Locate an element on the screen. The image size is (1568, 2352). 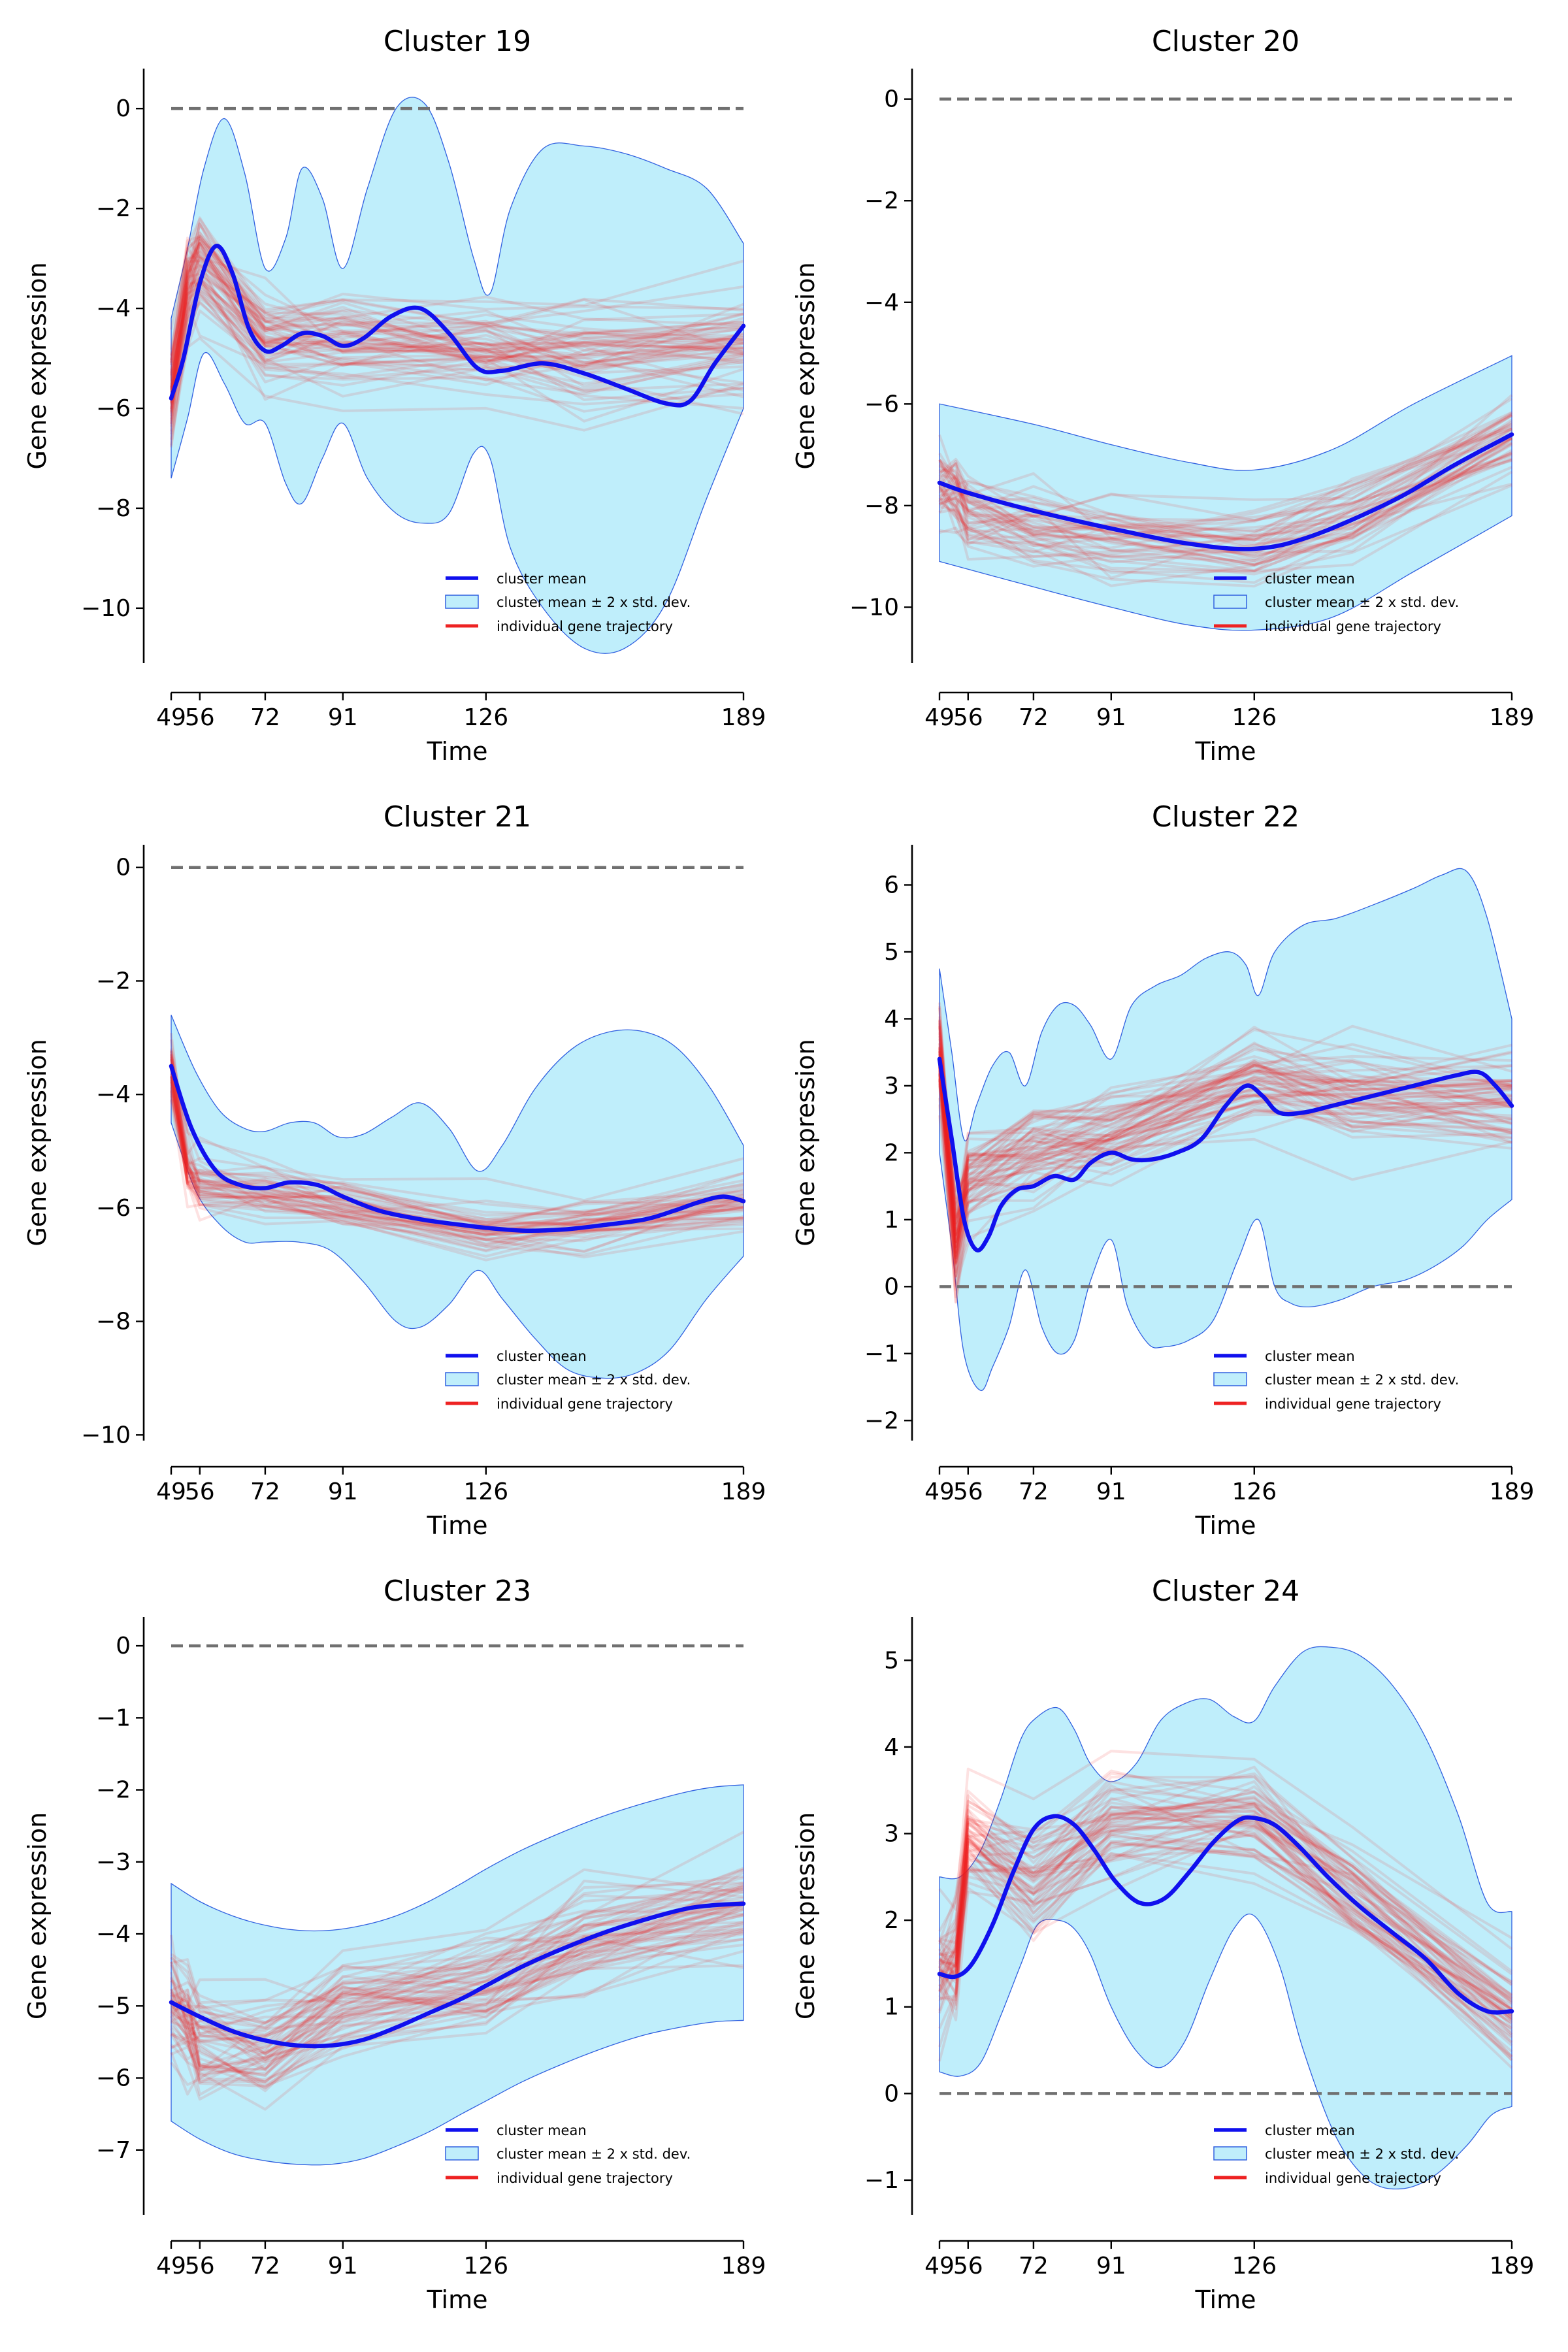
legend-band-swatch is located at coordinates (462, 1379).